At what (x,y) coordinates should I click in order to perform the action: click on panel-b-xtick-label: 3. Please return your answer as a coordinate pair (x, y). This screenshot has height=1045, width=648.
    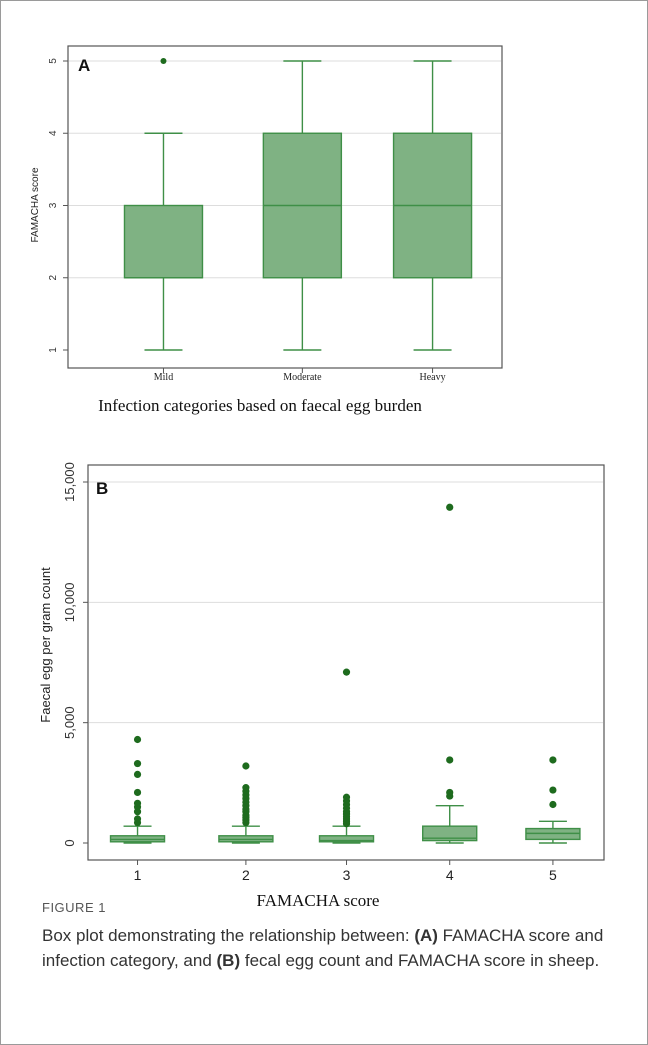
    Looking at the image, I should click on (347, 875).